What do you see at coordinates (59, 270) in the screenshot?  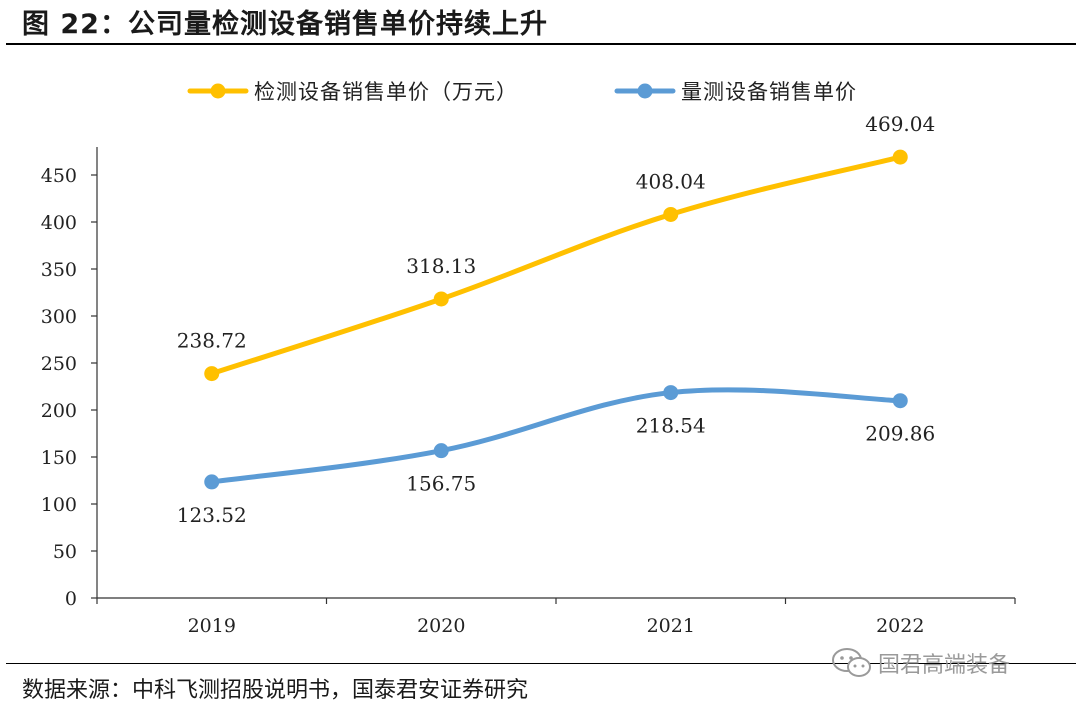 I see `y-tick-label: 350` at bounding box center [59, 270].